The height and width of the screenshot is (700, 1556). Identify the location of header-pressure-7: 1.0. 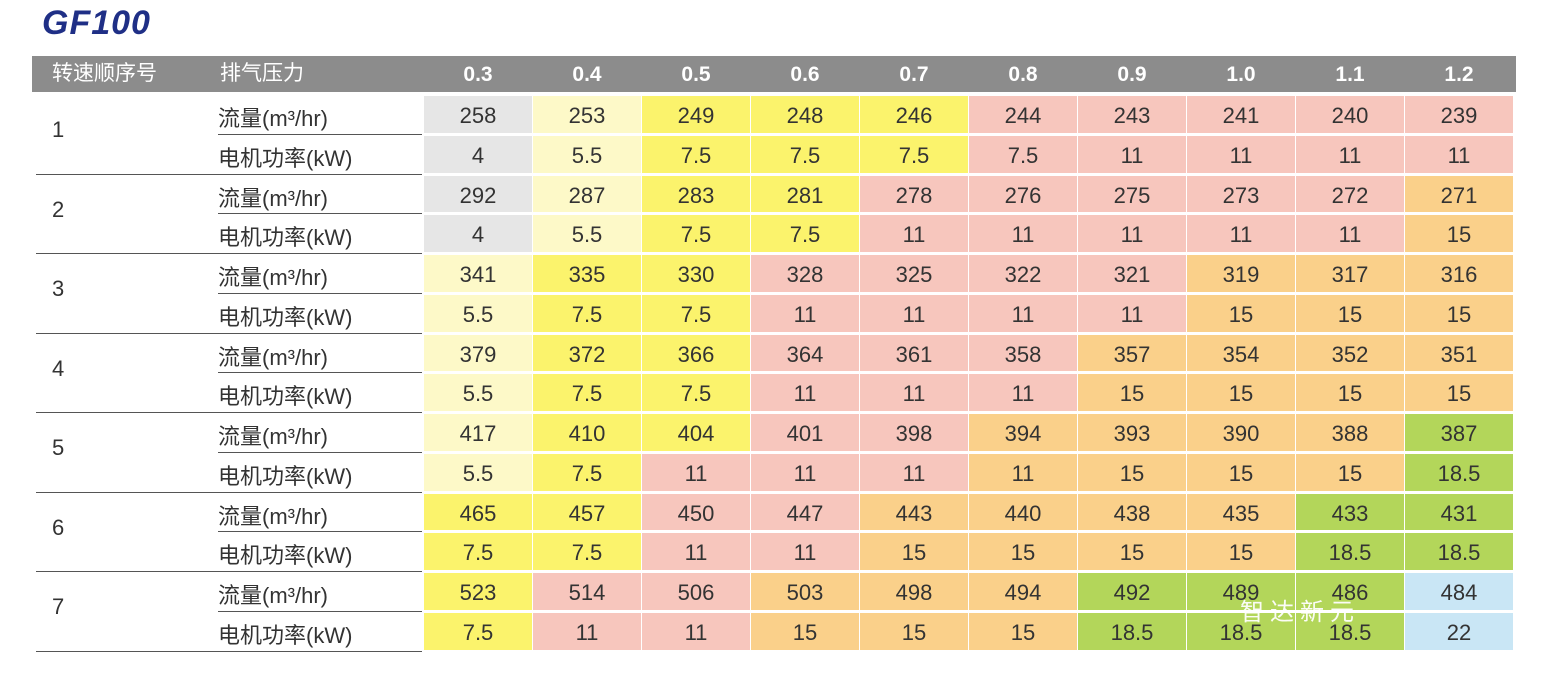
(1241, 74).